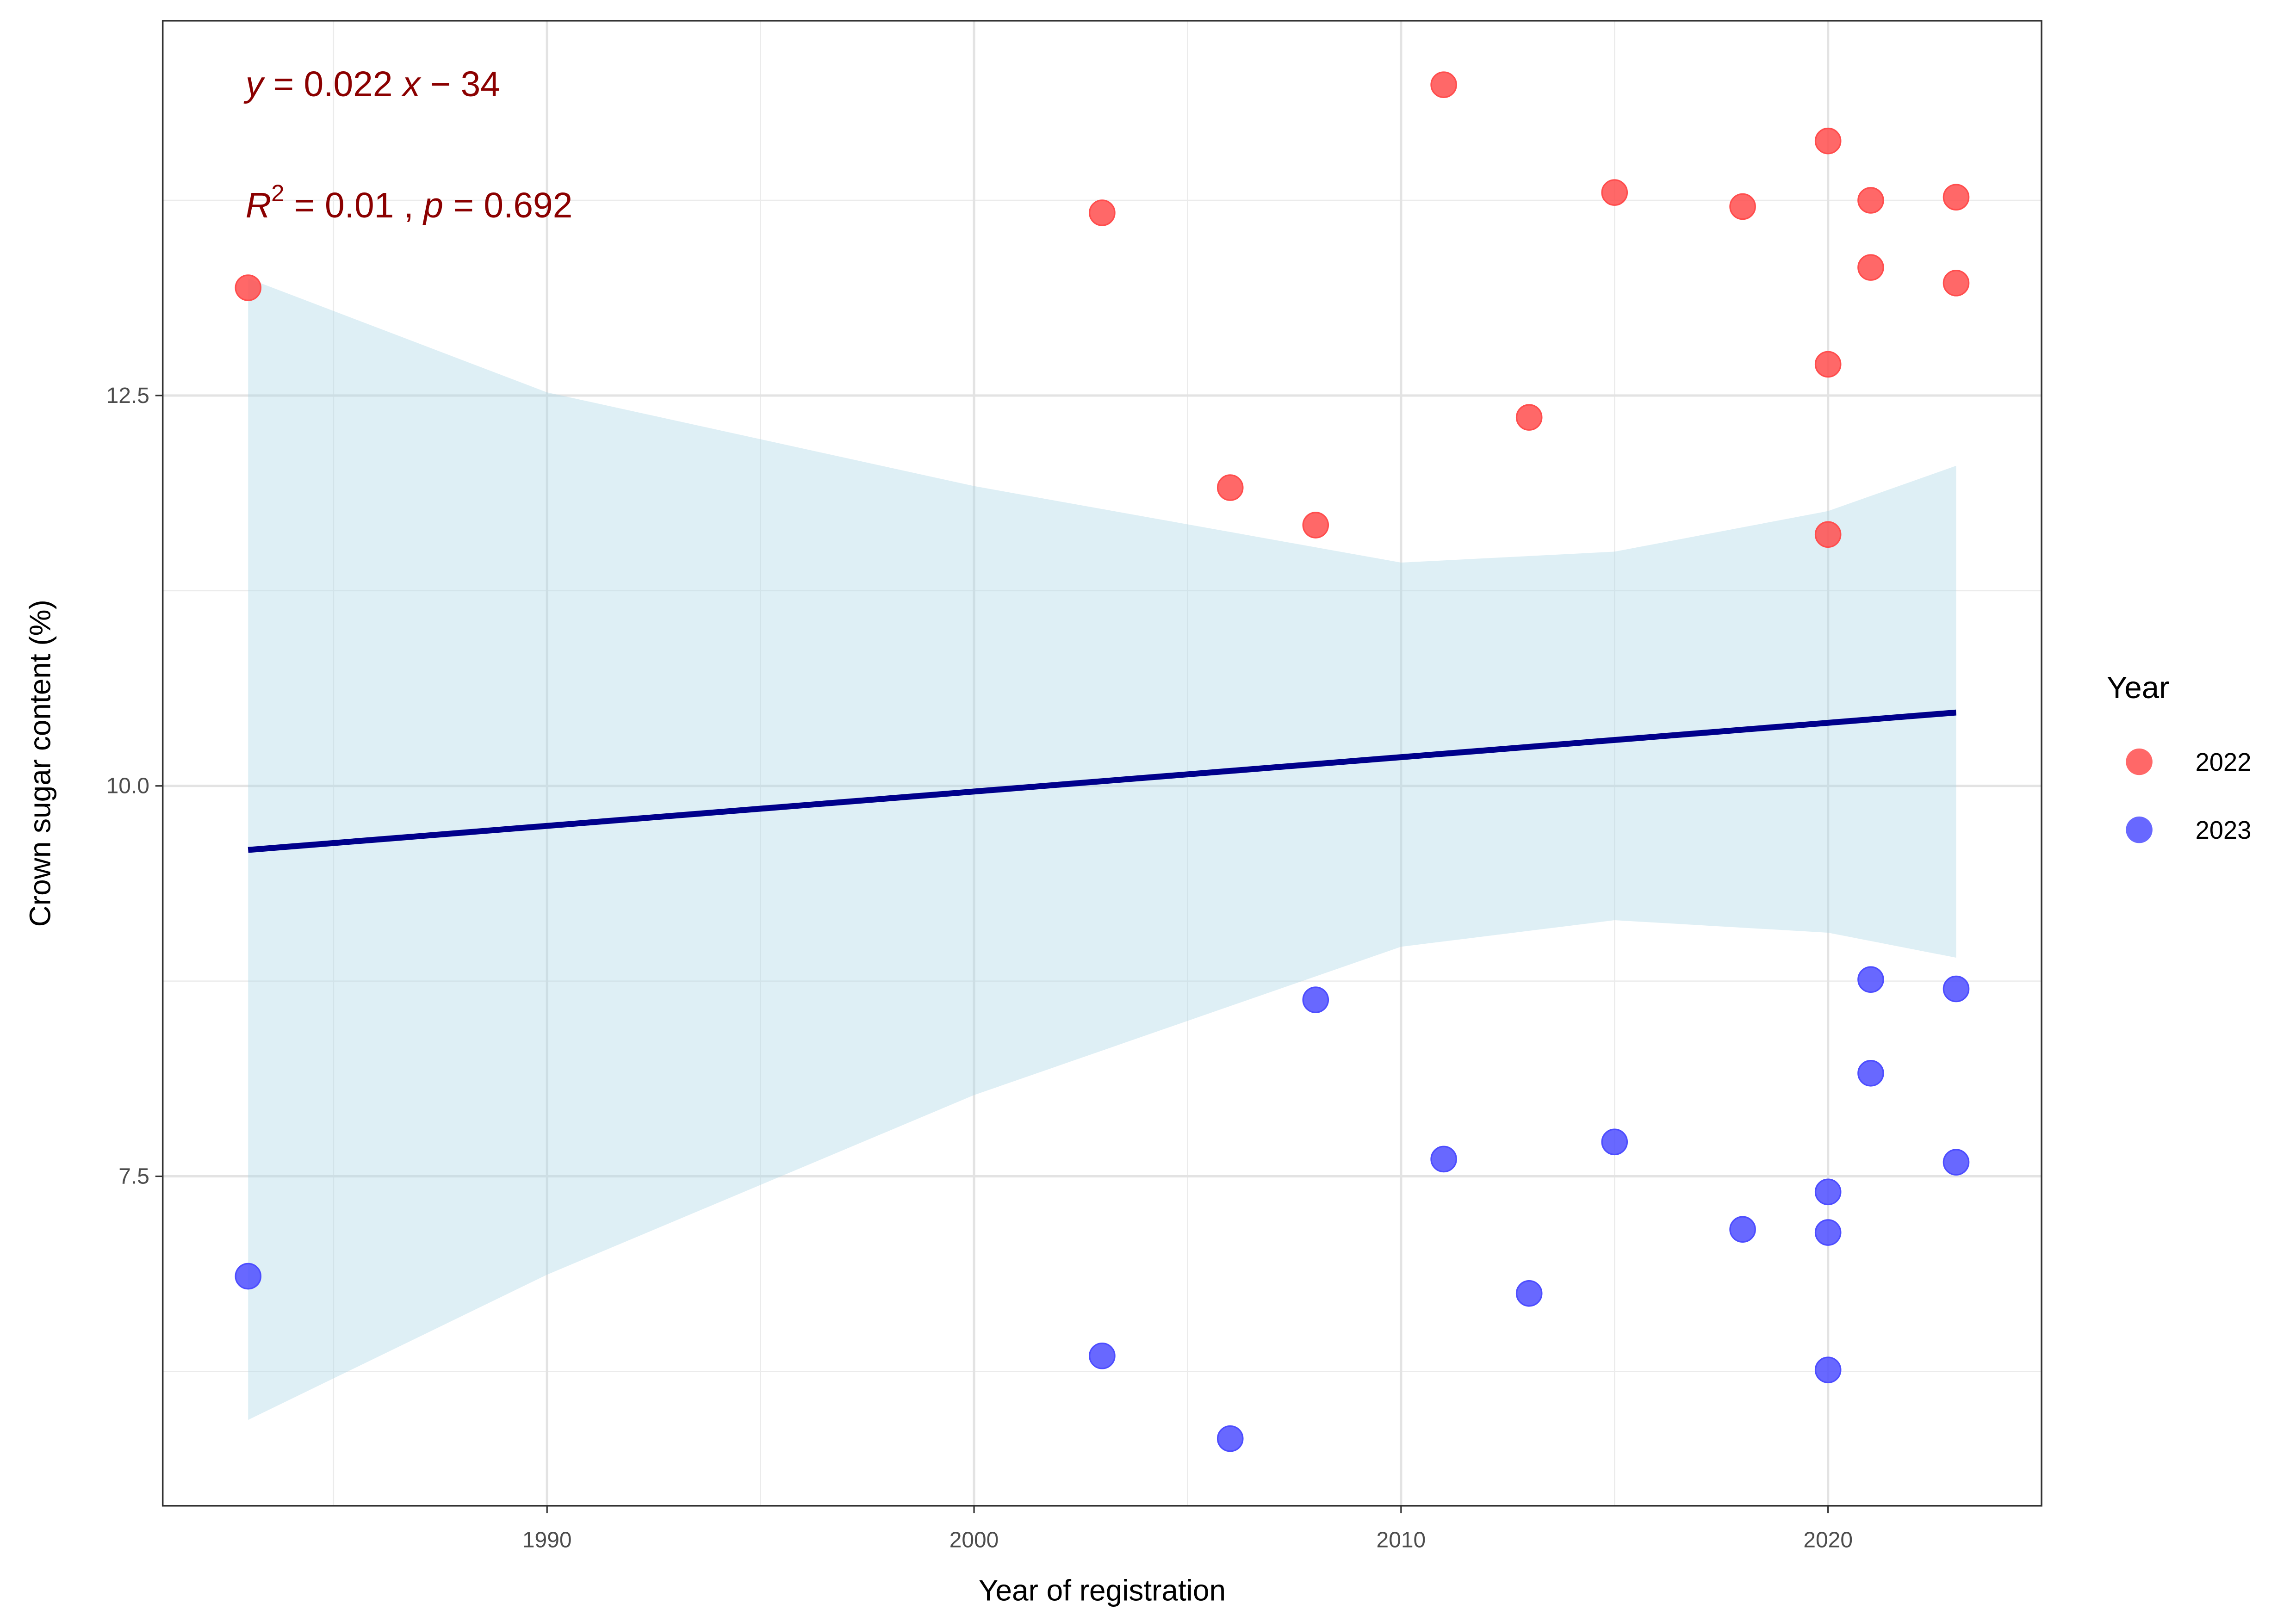 The image size is (2296, 1616). Describe the element at coordinates (547, 1540) in the screenshot. I see `x-tick-label: 1990` at that location.